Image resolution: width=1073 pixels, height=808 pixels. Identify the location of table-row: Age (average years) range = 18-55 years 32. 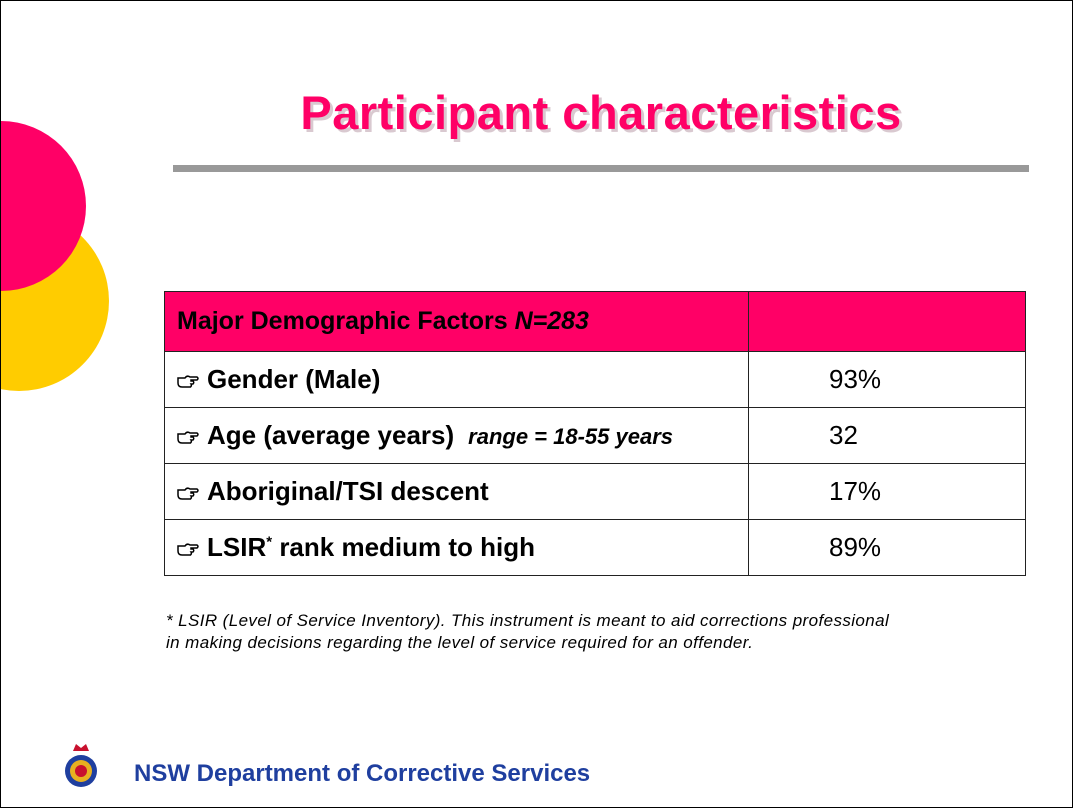
(595, 435).